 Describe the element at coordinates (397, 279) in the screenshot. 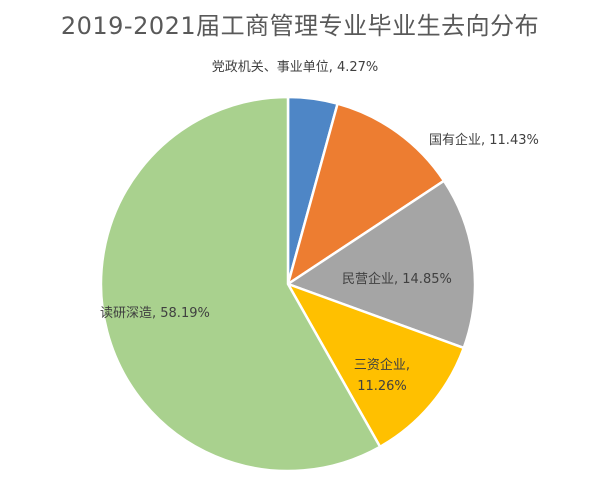

I see `slice-label-3: 民营企业, 14.85%` at that location.